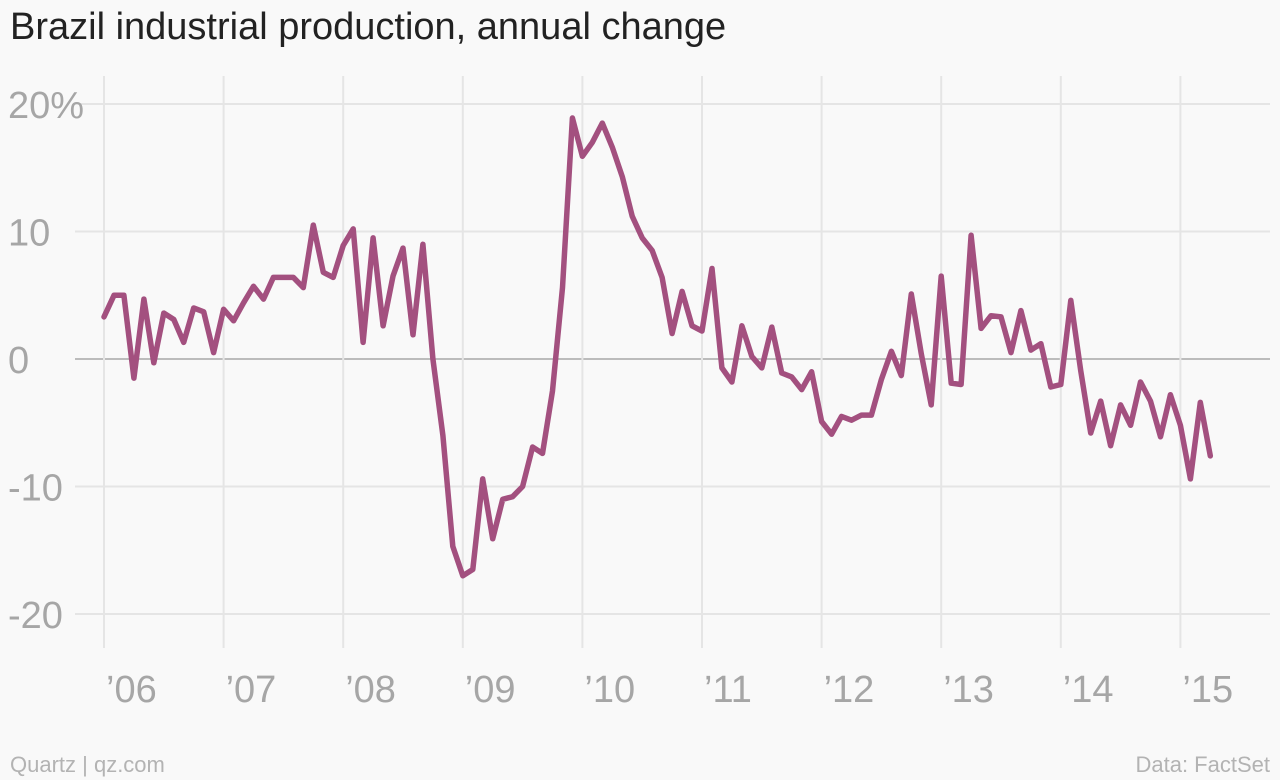  I want to click on x-tick-label: ’15, so click(1207, 690).